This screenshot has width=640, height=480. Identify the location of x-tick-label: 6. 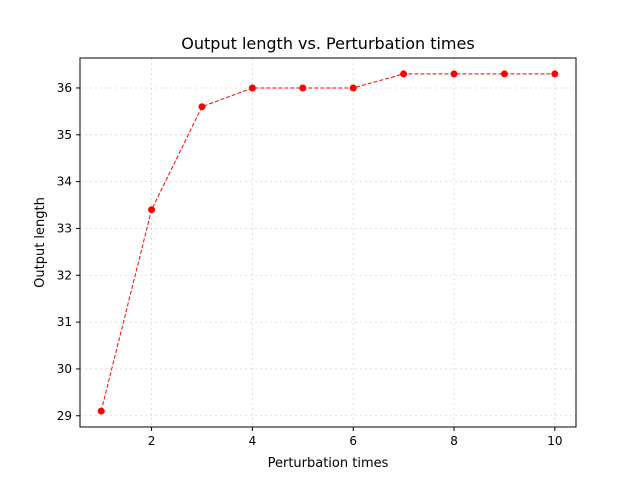
(353, 441).